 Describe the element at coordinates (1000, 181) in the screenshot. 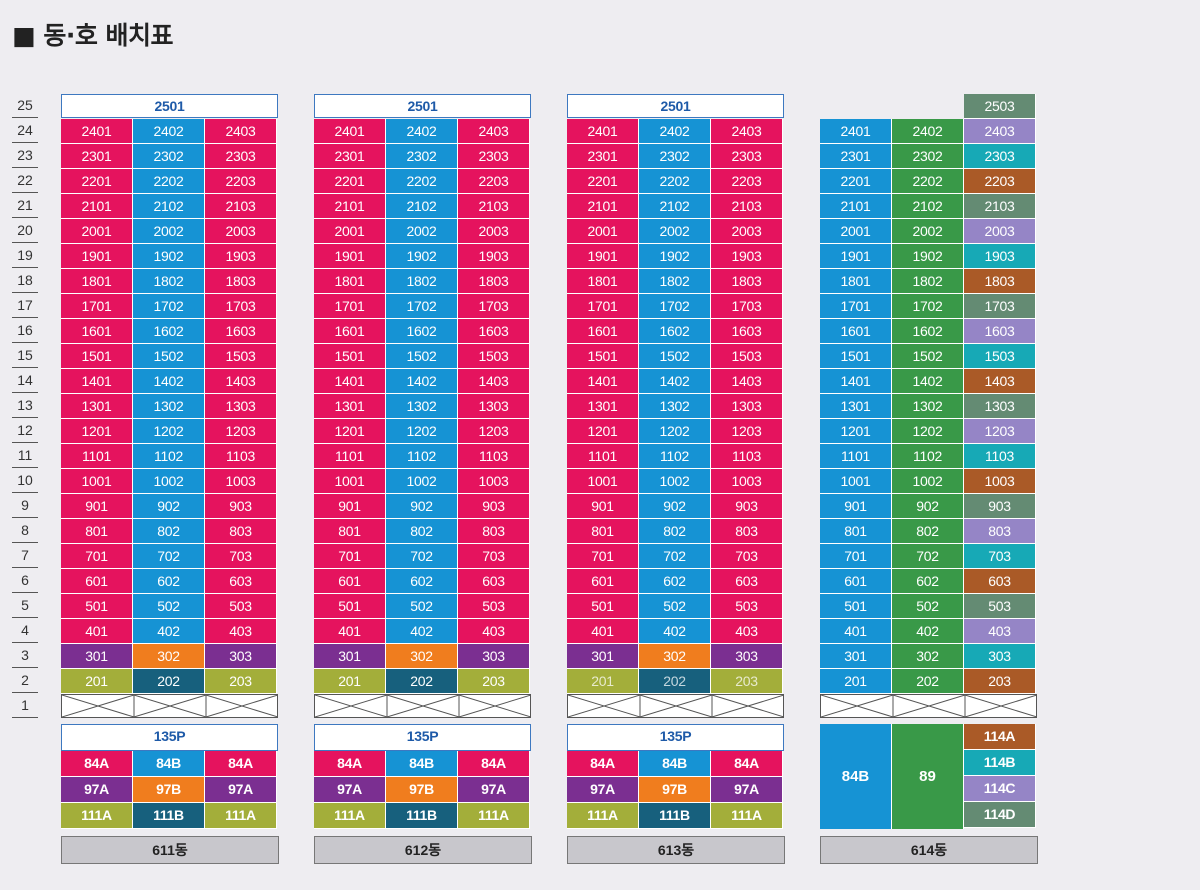

I see `unit-2203: 2203` at that location.